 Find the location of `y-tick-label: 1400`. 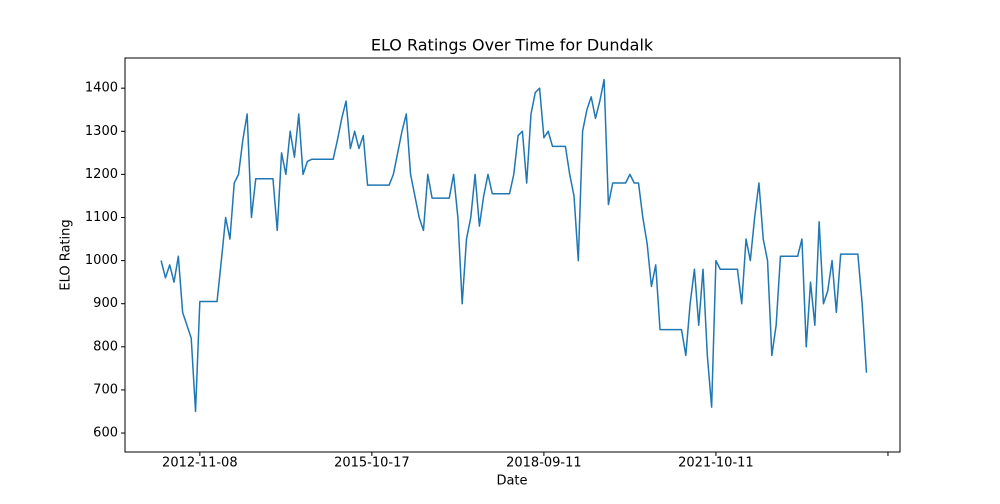

y-tick-label: 1400 is located at coordinates (101, 88).